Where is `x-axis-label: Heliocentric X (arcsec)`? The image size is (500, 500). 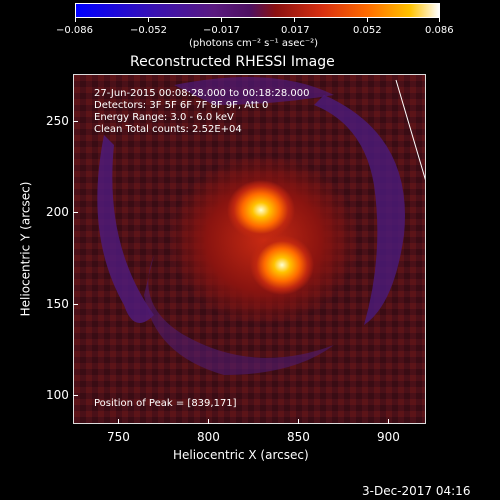
x-axis-label: Heliocentric X (arcsec) is located at coordinates (241, 455).